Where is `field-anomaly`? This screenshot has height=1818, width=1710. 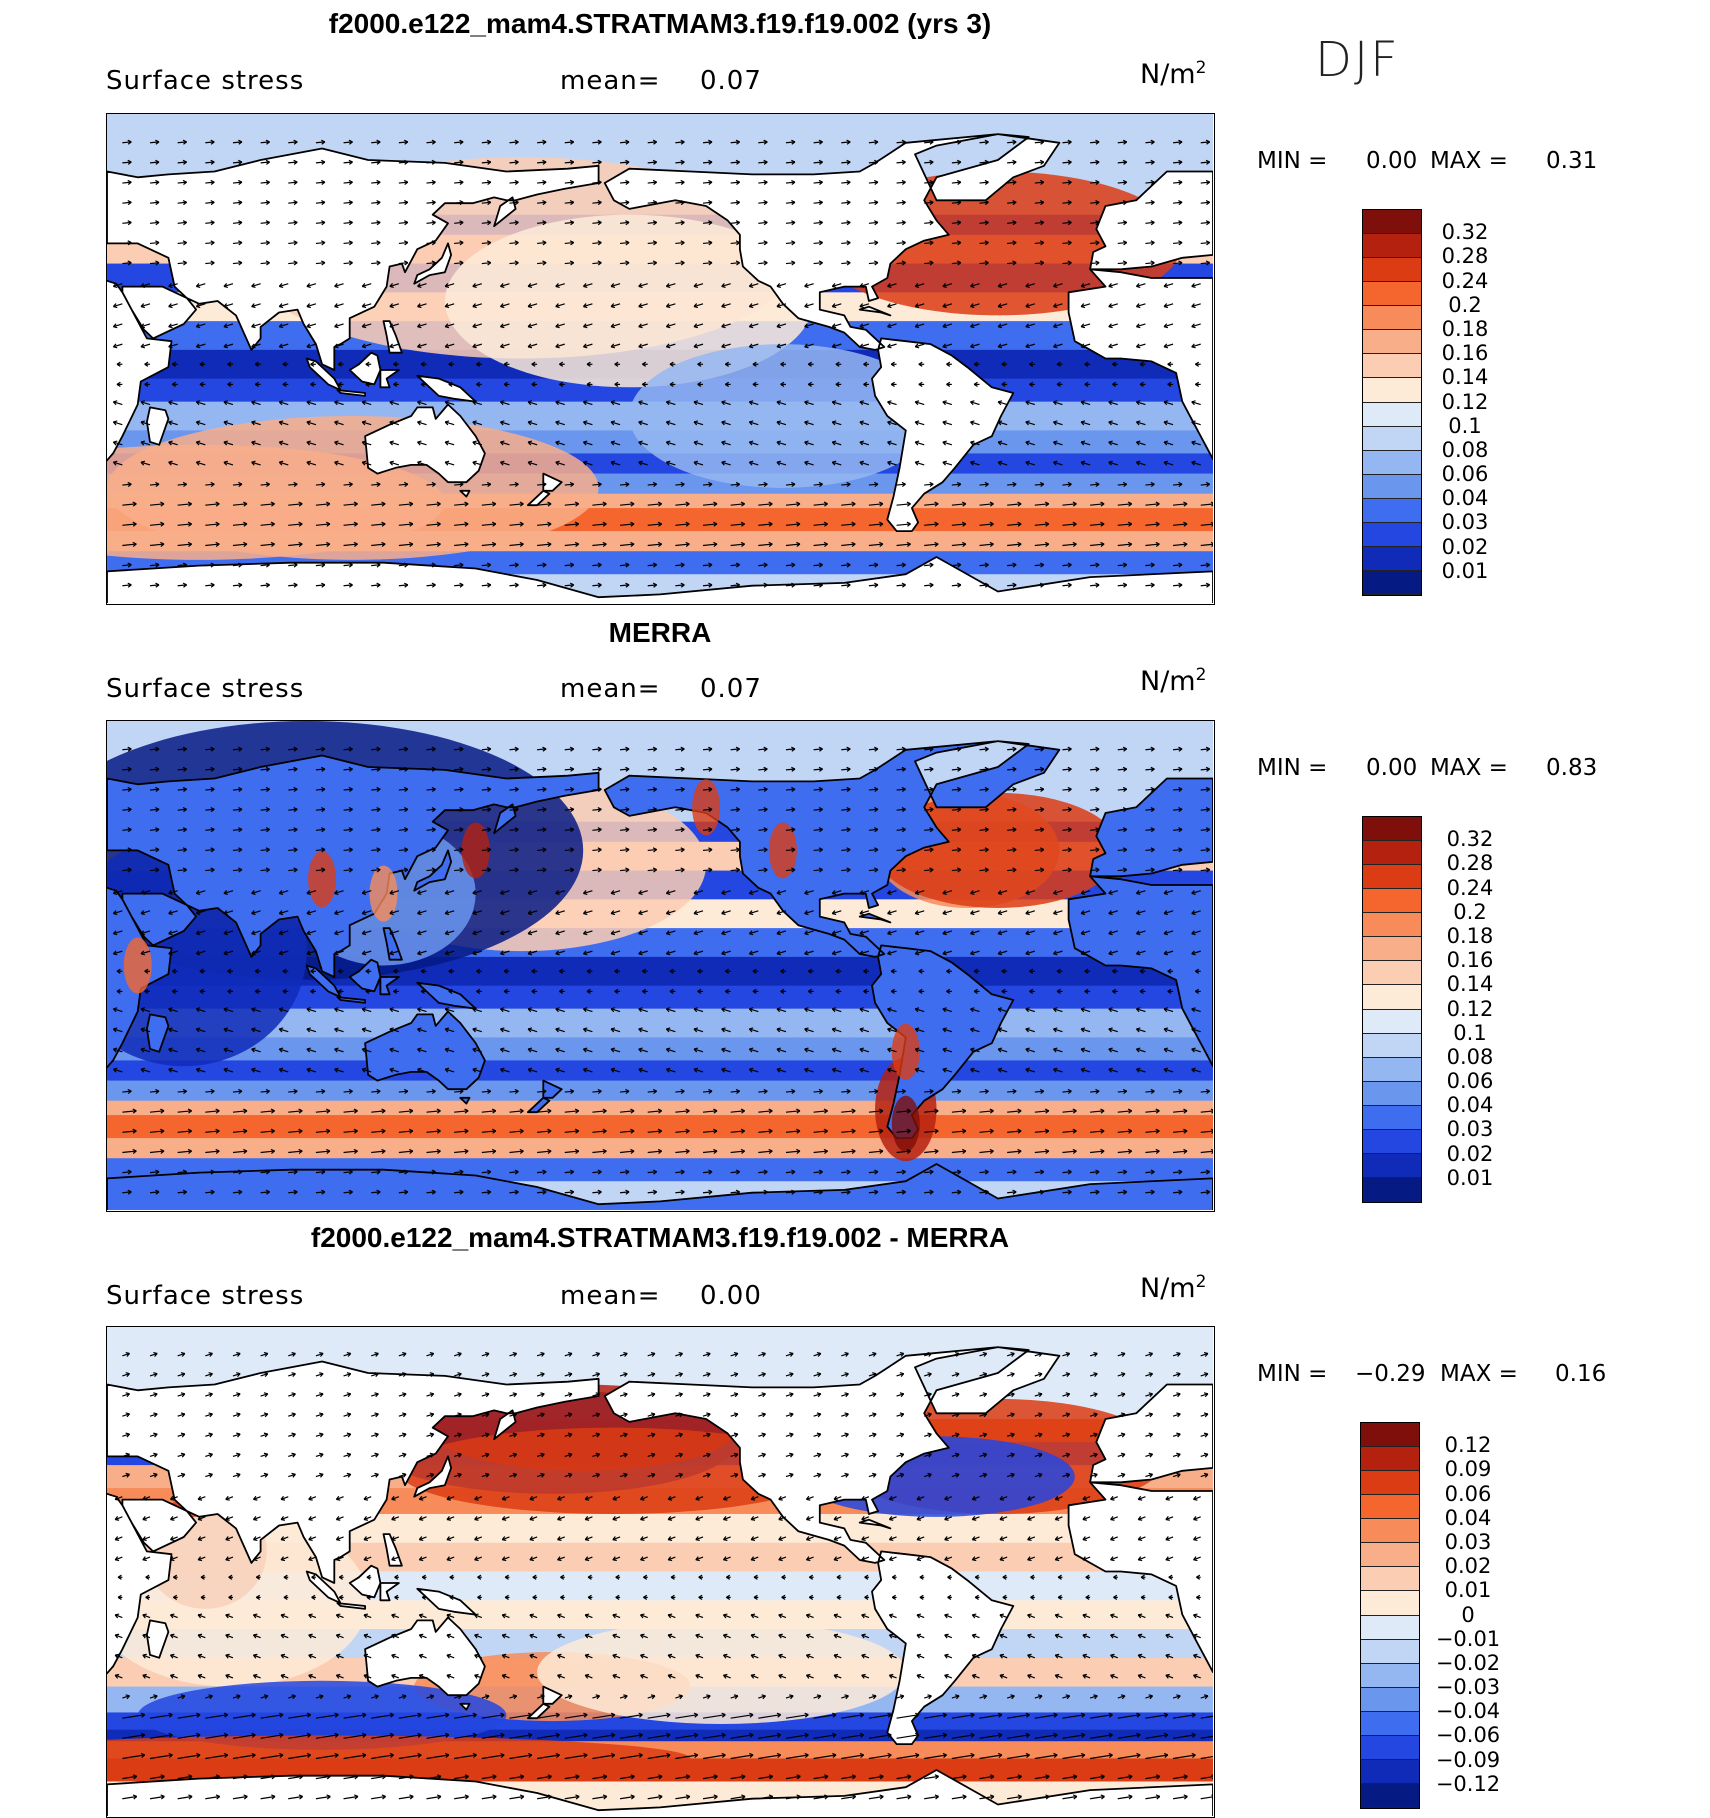
field-anomaly is located at coordinates (721, 1672).